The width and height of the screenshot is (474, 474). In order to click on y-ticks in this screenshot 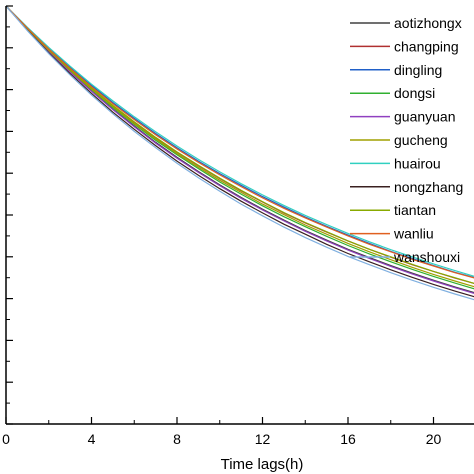, I will do `click(9, 215)`.